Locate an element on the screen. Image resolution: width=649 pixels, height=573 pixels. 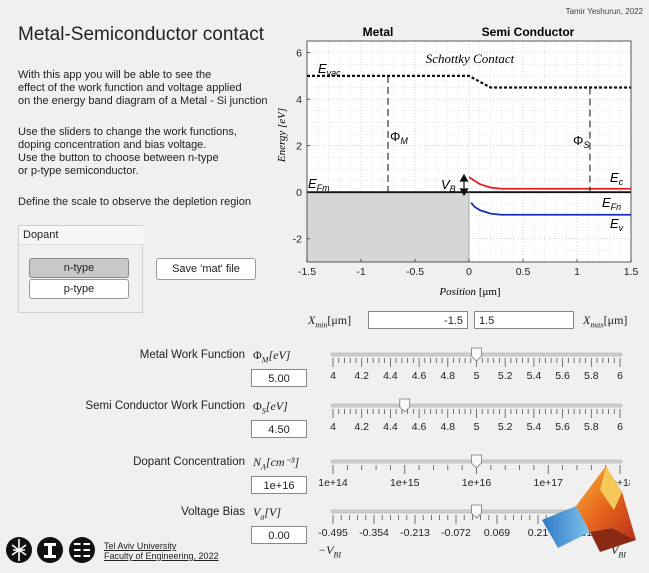
slider-tick-label: 0.21 is located at coordinates (538, 533).